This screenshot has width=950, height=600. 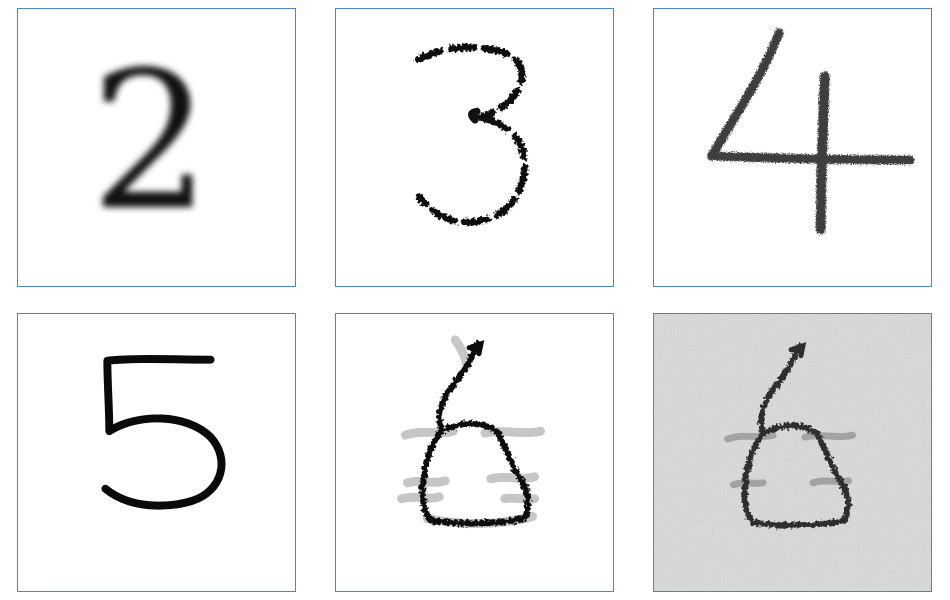 I want to click on digit-5-drawing, so click(x=163, y=432).